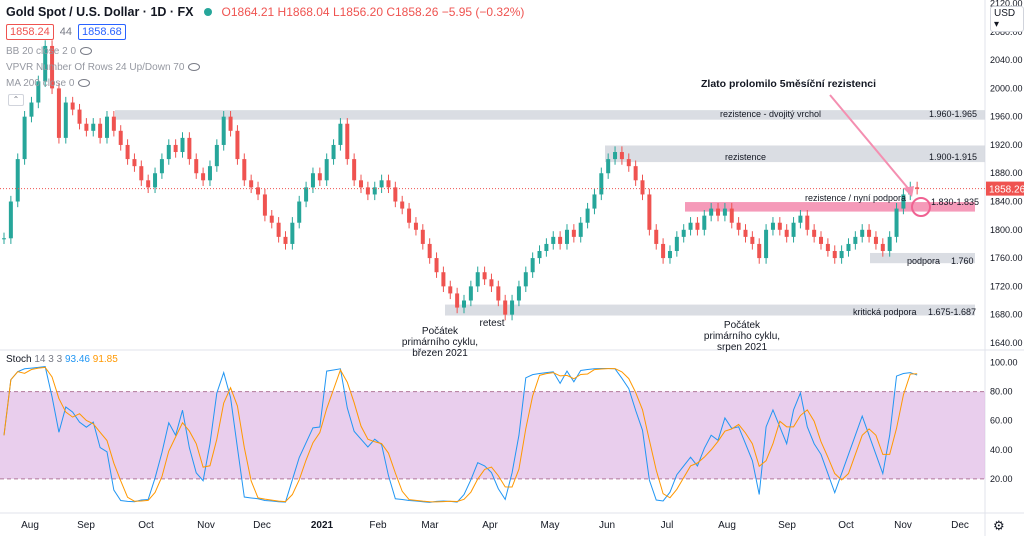 Image resolution: width=1024 pixels, height=536 pixels. I want to click on ask-button: 1858.68, so click(102, 32).